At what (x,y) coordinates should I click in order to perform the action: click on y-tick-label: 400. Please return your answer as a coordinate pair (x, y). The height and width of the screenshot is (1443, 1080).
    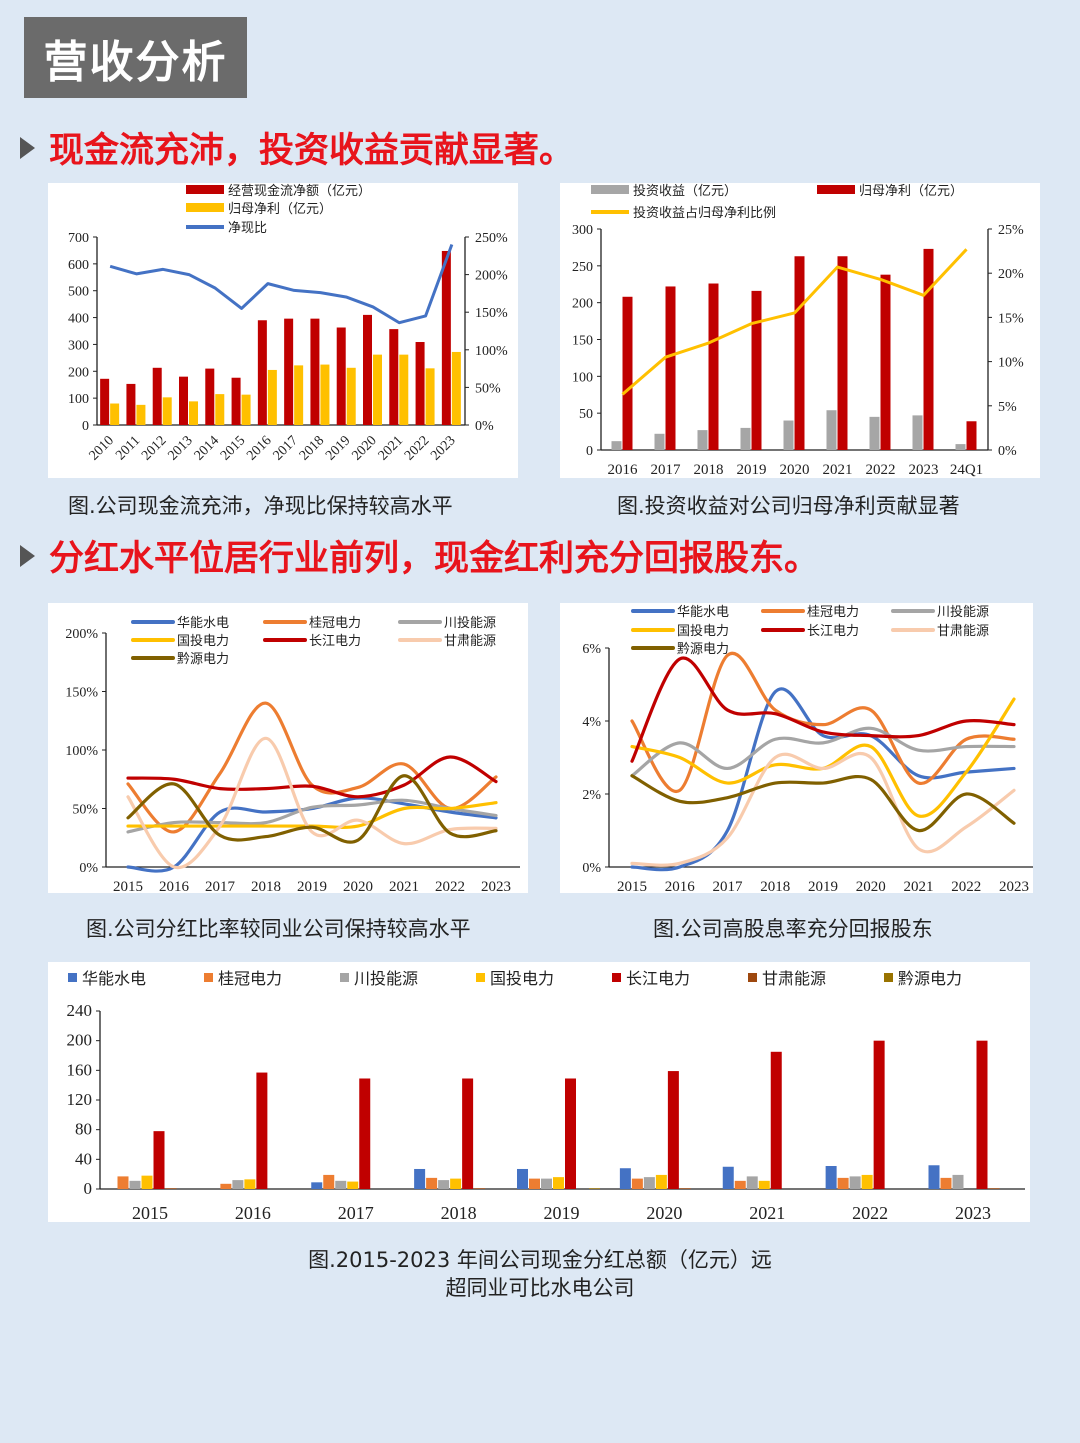
    Looking at the image, I should click on (78, 319).